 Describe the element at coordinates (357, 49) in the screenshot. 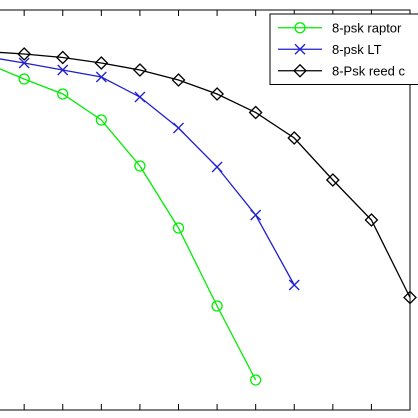

I see `legend-label: 8-psk LT` at that location.